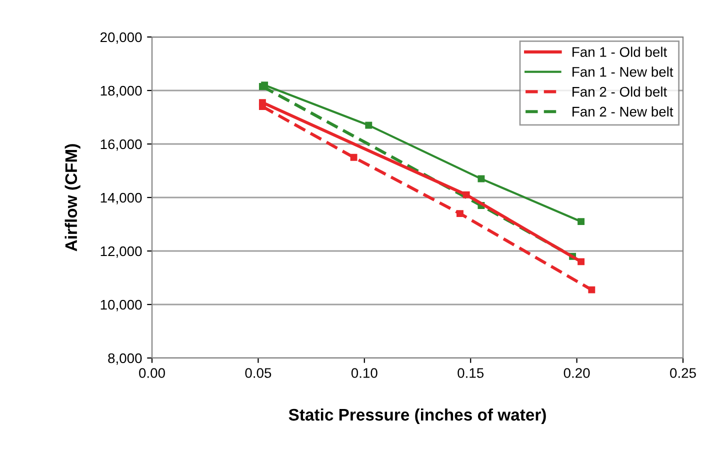 The image size is (710, 458). What do you see at coordinates (417, 416) in the screenshot?
I see `x-axis-title: Static Pressure (inches of water)` at bounding box center [417, 416].